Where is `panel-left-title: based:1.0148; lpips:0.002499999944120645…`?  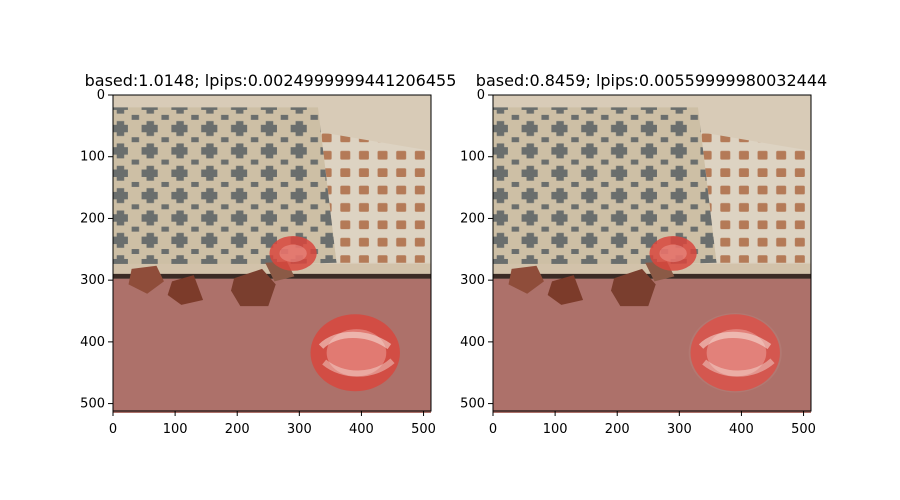 panel-left-title: based:1.0148; lpips:0.002499999944120645… is located at coordinates (271, 80).